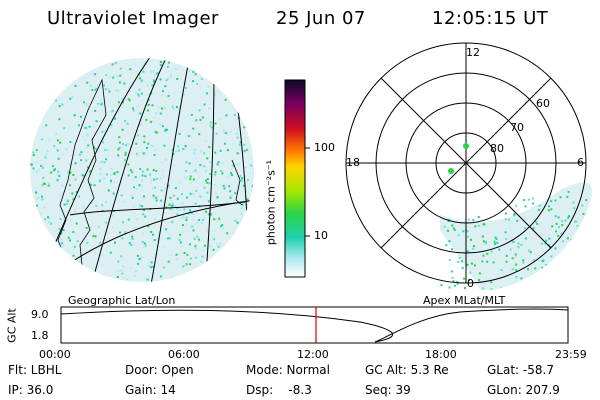  What do you see at coordinates (520, 370) in the screenshot?
I see `status-glat: GLat: -58.7` at bounding box center [520, 370].